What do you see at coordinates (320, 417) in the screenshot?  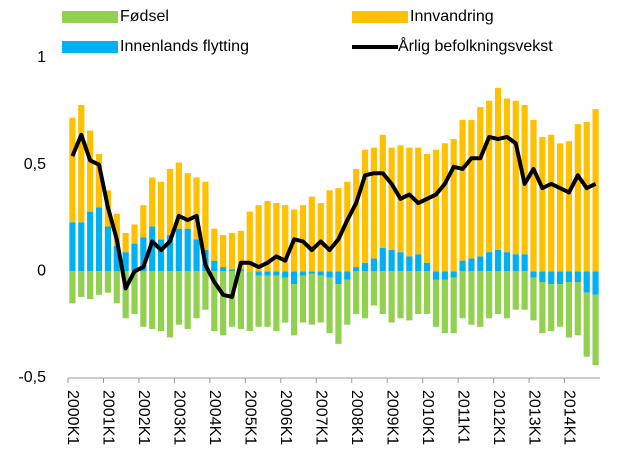 I see `x-tick-label: 2007K1` at bounding box center [320, 417].